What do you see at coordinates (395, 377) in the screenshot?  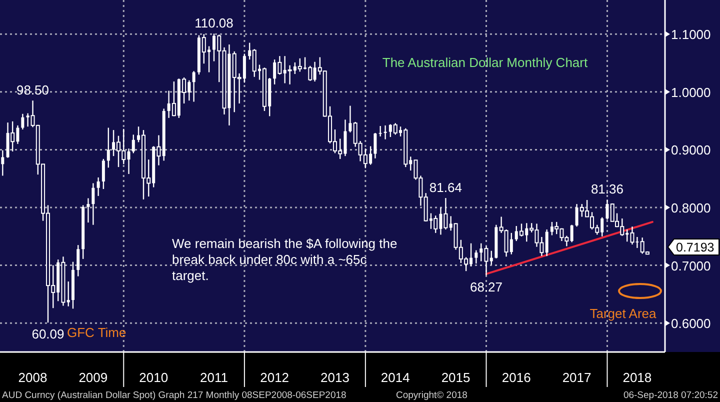 I see `x-tick-label: 2014` at bounding box center [395, 377].